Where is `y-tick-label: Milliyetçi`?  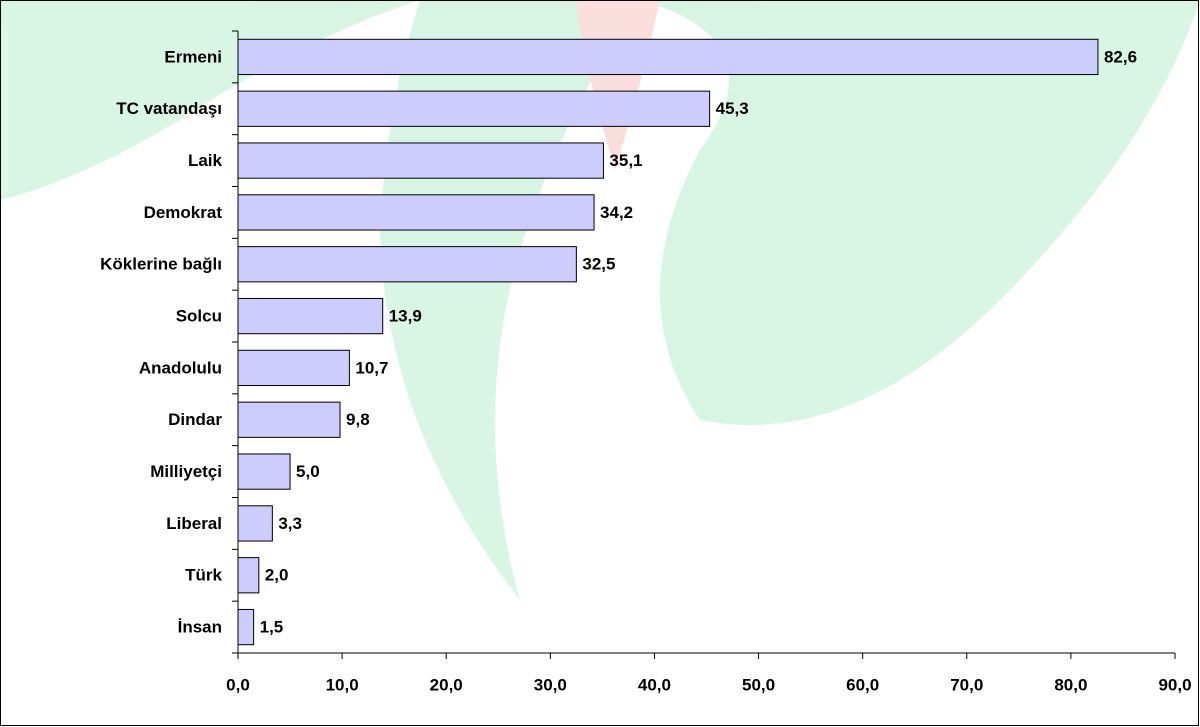 y-tick-label: Milliyetçi is located at coordinates (186, 471).